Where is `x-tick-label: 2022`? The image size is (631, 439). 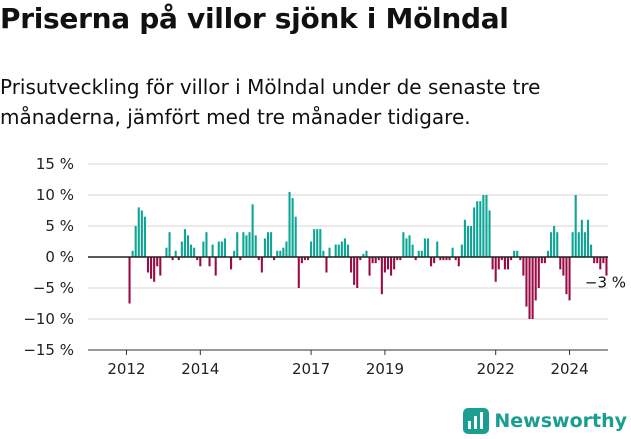
x-tick-label: 2022 is located at coordinates (496, 369).